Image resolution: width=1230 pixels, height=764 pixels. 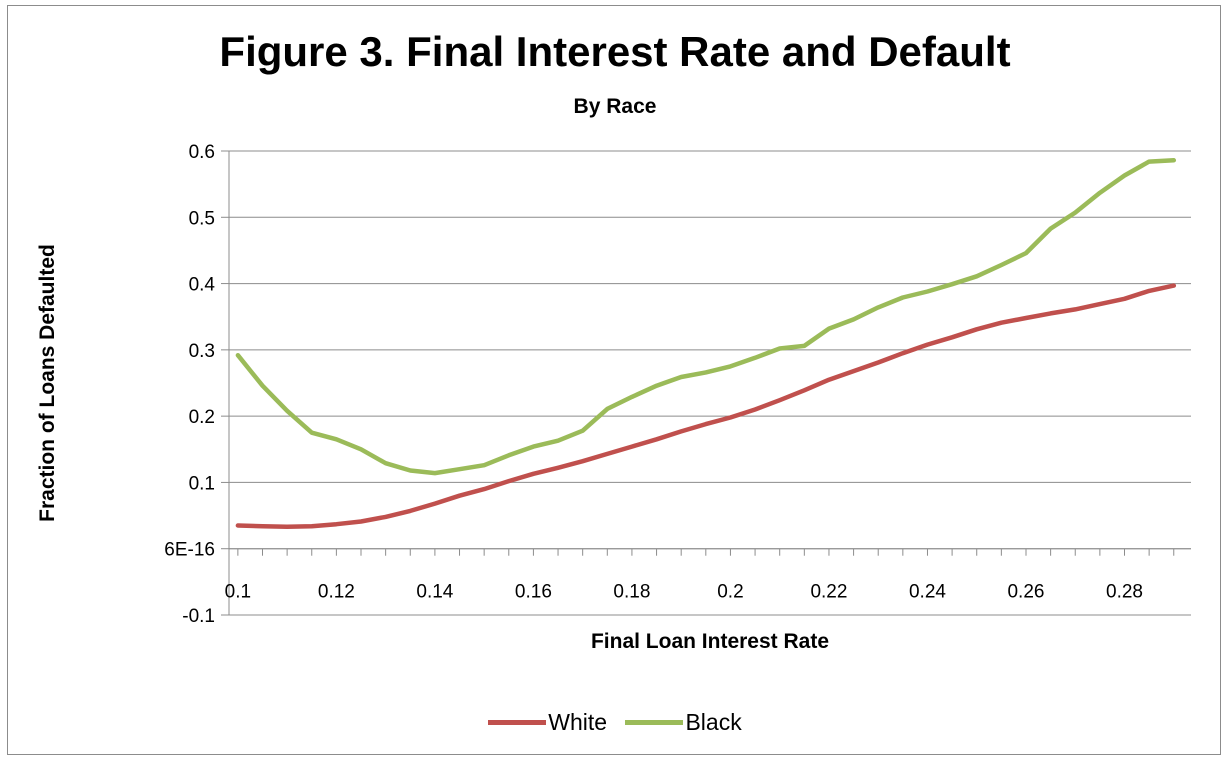 I want to click on x-tick-label: 0.22, so click(x=828, y=592).